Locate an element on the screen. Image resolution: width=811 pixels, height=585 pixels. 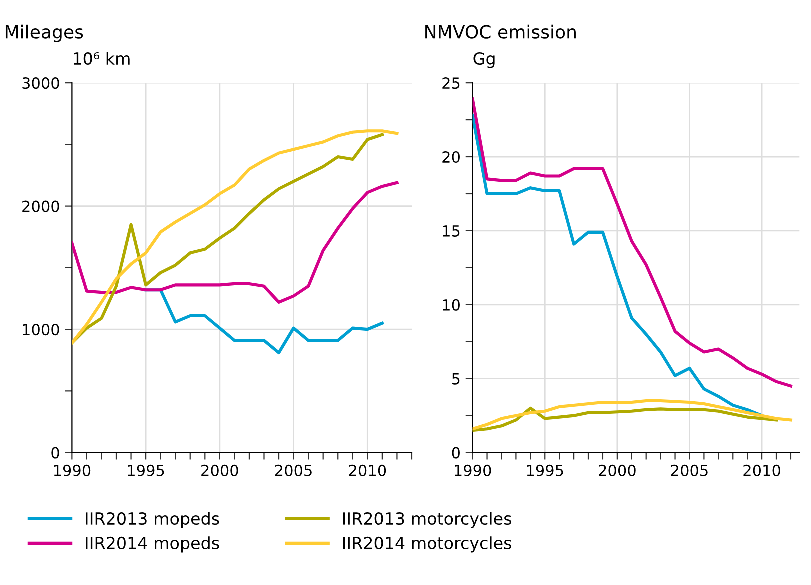
y-axis-title: Gg is located at coordinates (484, 60).